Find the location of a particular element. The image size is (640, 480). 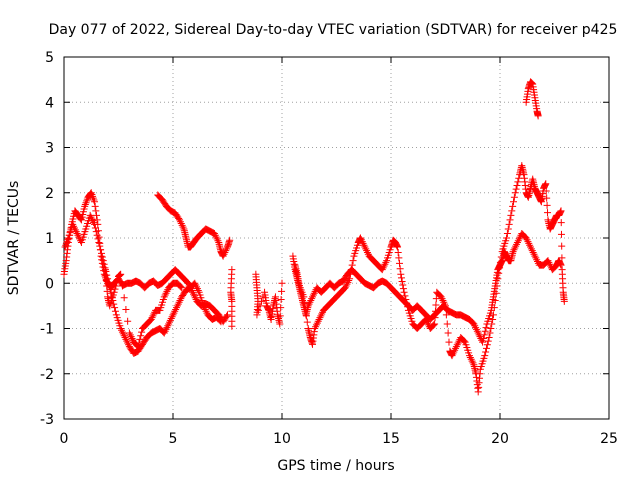

x-tick-label: 20 is located at coordinates (500, 439).